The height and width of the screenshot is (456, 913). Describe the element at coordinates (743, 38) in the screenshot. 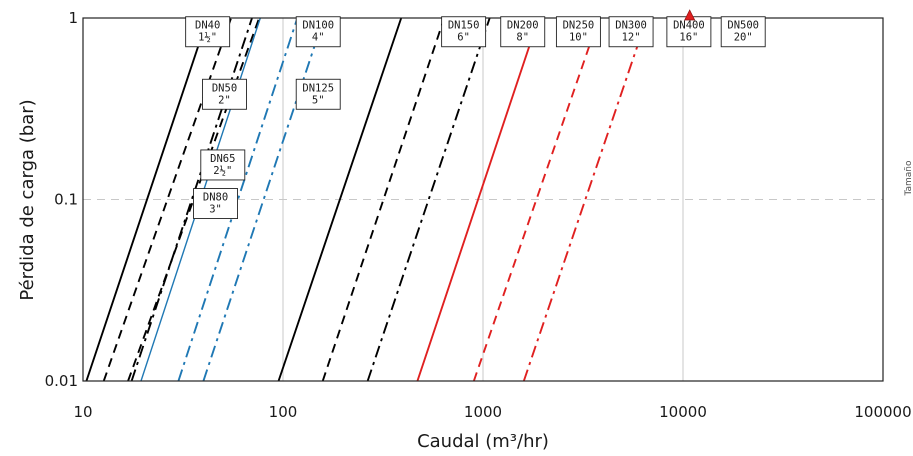

I see `series-label-text: 20"` at that location.